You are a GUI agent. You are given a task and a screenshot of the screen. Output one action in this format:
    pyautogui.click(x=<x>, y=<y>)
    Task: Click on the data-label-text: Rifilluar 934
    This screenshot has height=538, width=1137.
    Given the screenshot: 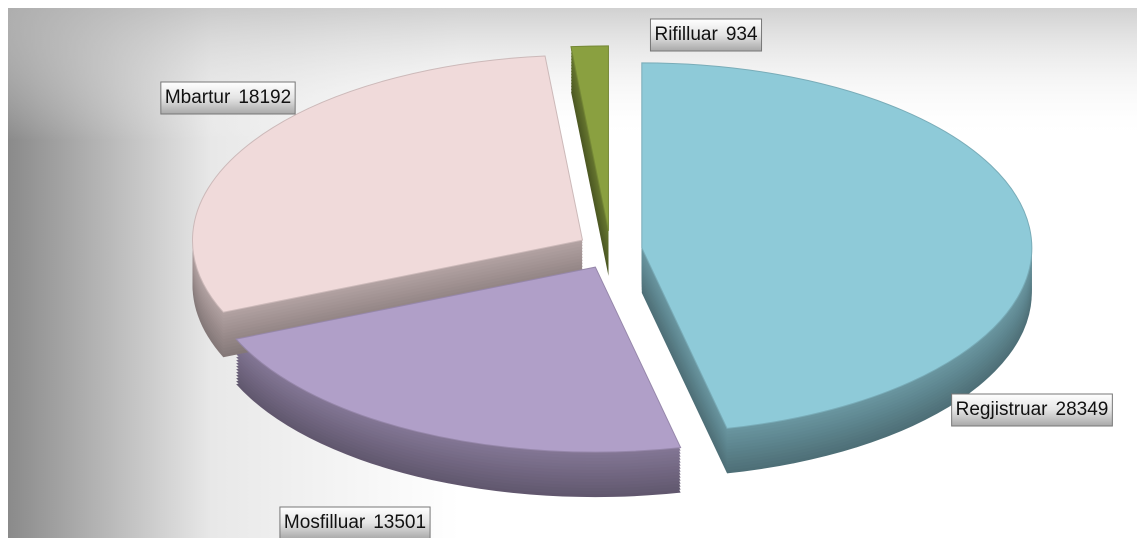 What is the action you would take?
    pyautogui.click(x=705, y=34)
    